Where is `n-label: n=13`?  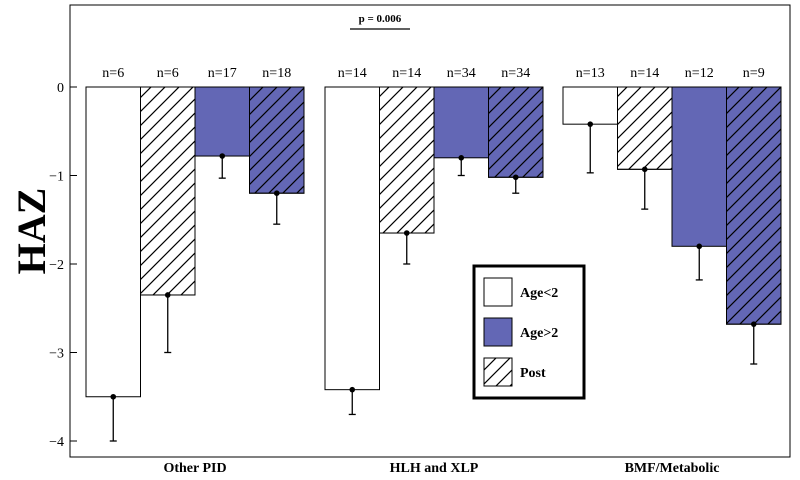
n-label: n=13 is located at coordinates (590, 73).